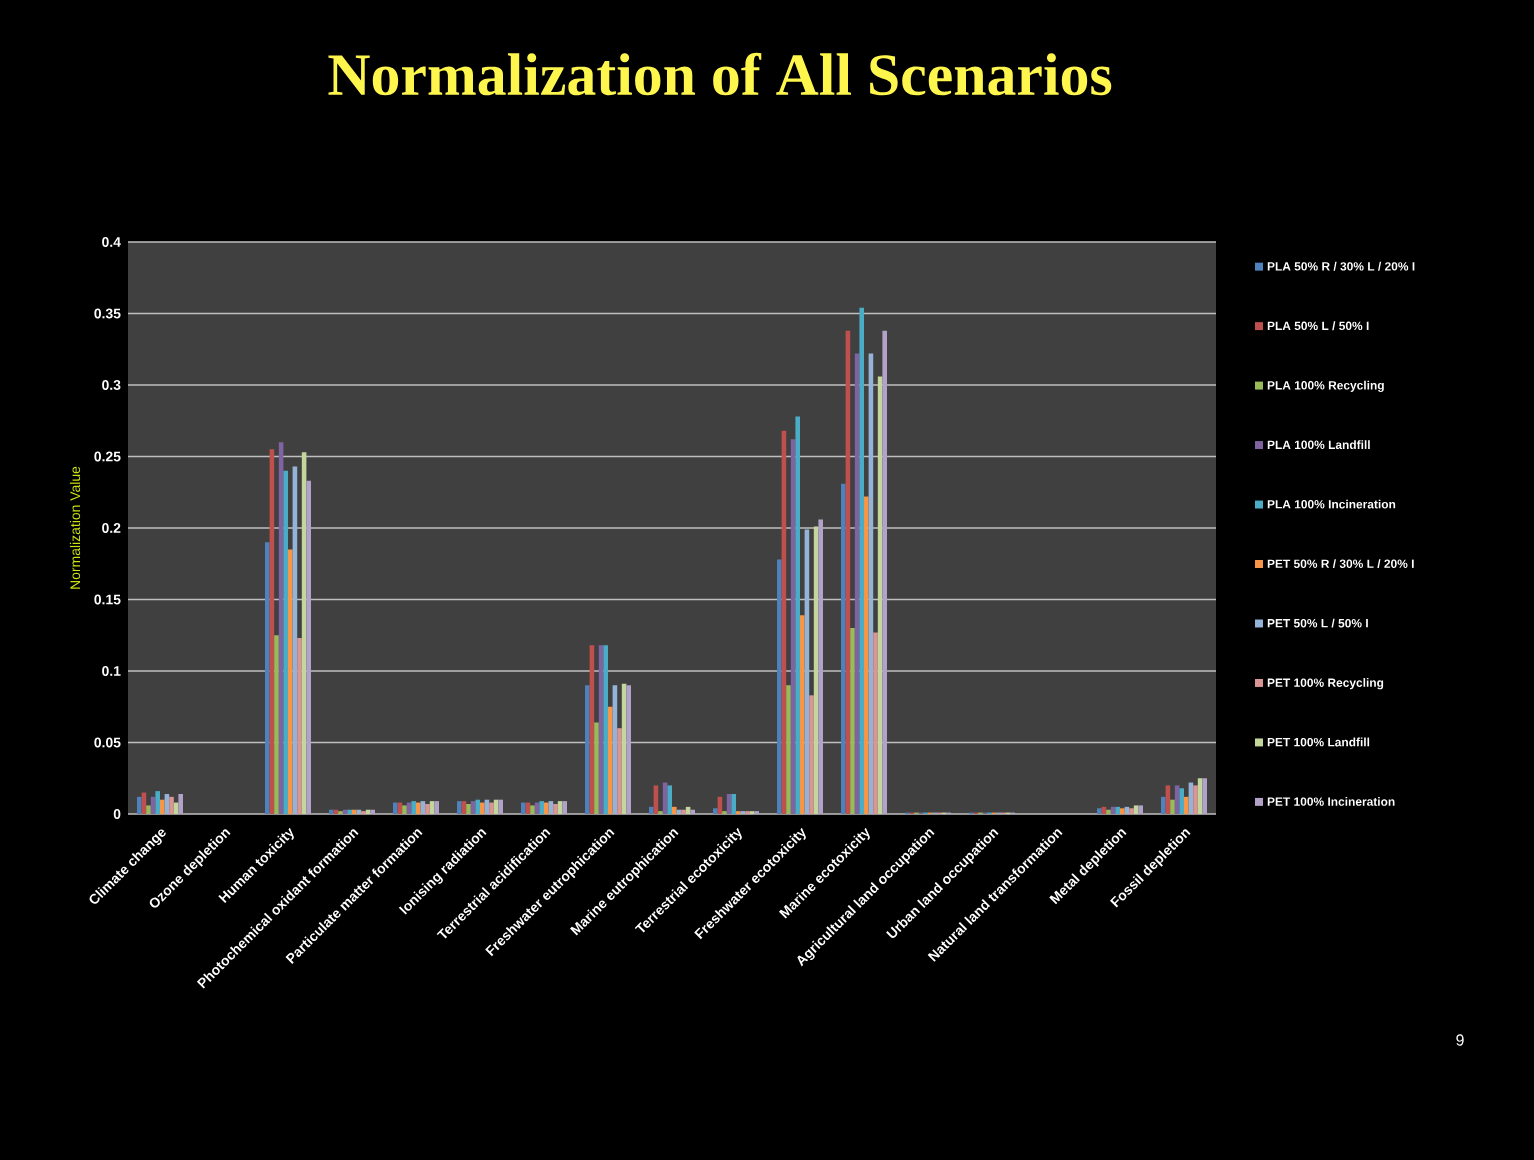 The image size is (1534, 1160). Describe the element at coordinates (720, 74) in the screenshot. I see `chart-title: Normalization of All Scenarios` at that location.